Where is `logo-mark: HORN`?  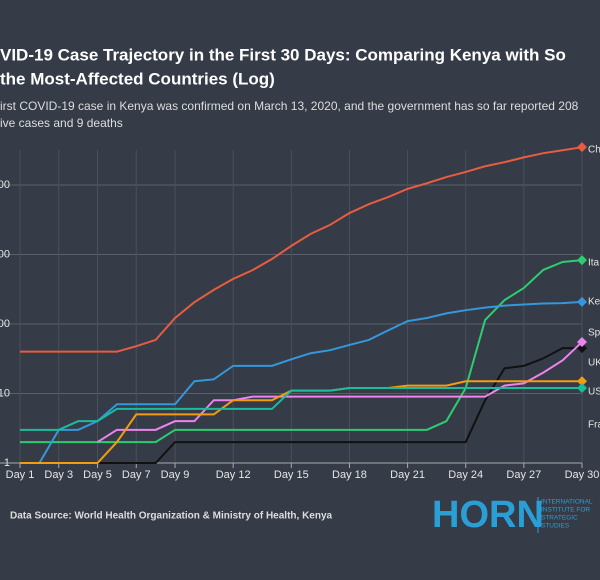
logo-mark: HORN is located at coordinates (488, 515).